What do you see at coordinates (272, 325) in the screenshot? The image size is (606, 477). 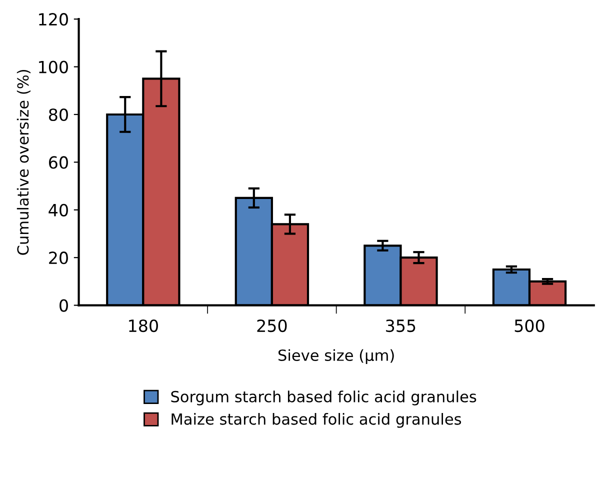 I see `x-tick-label: 250` at bounding box center [272, 325].